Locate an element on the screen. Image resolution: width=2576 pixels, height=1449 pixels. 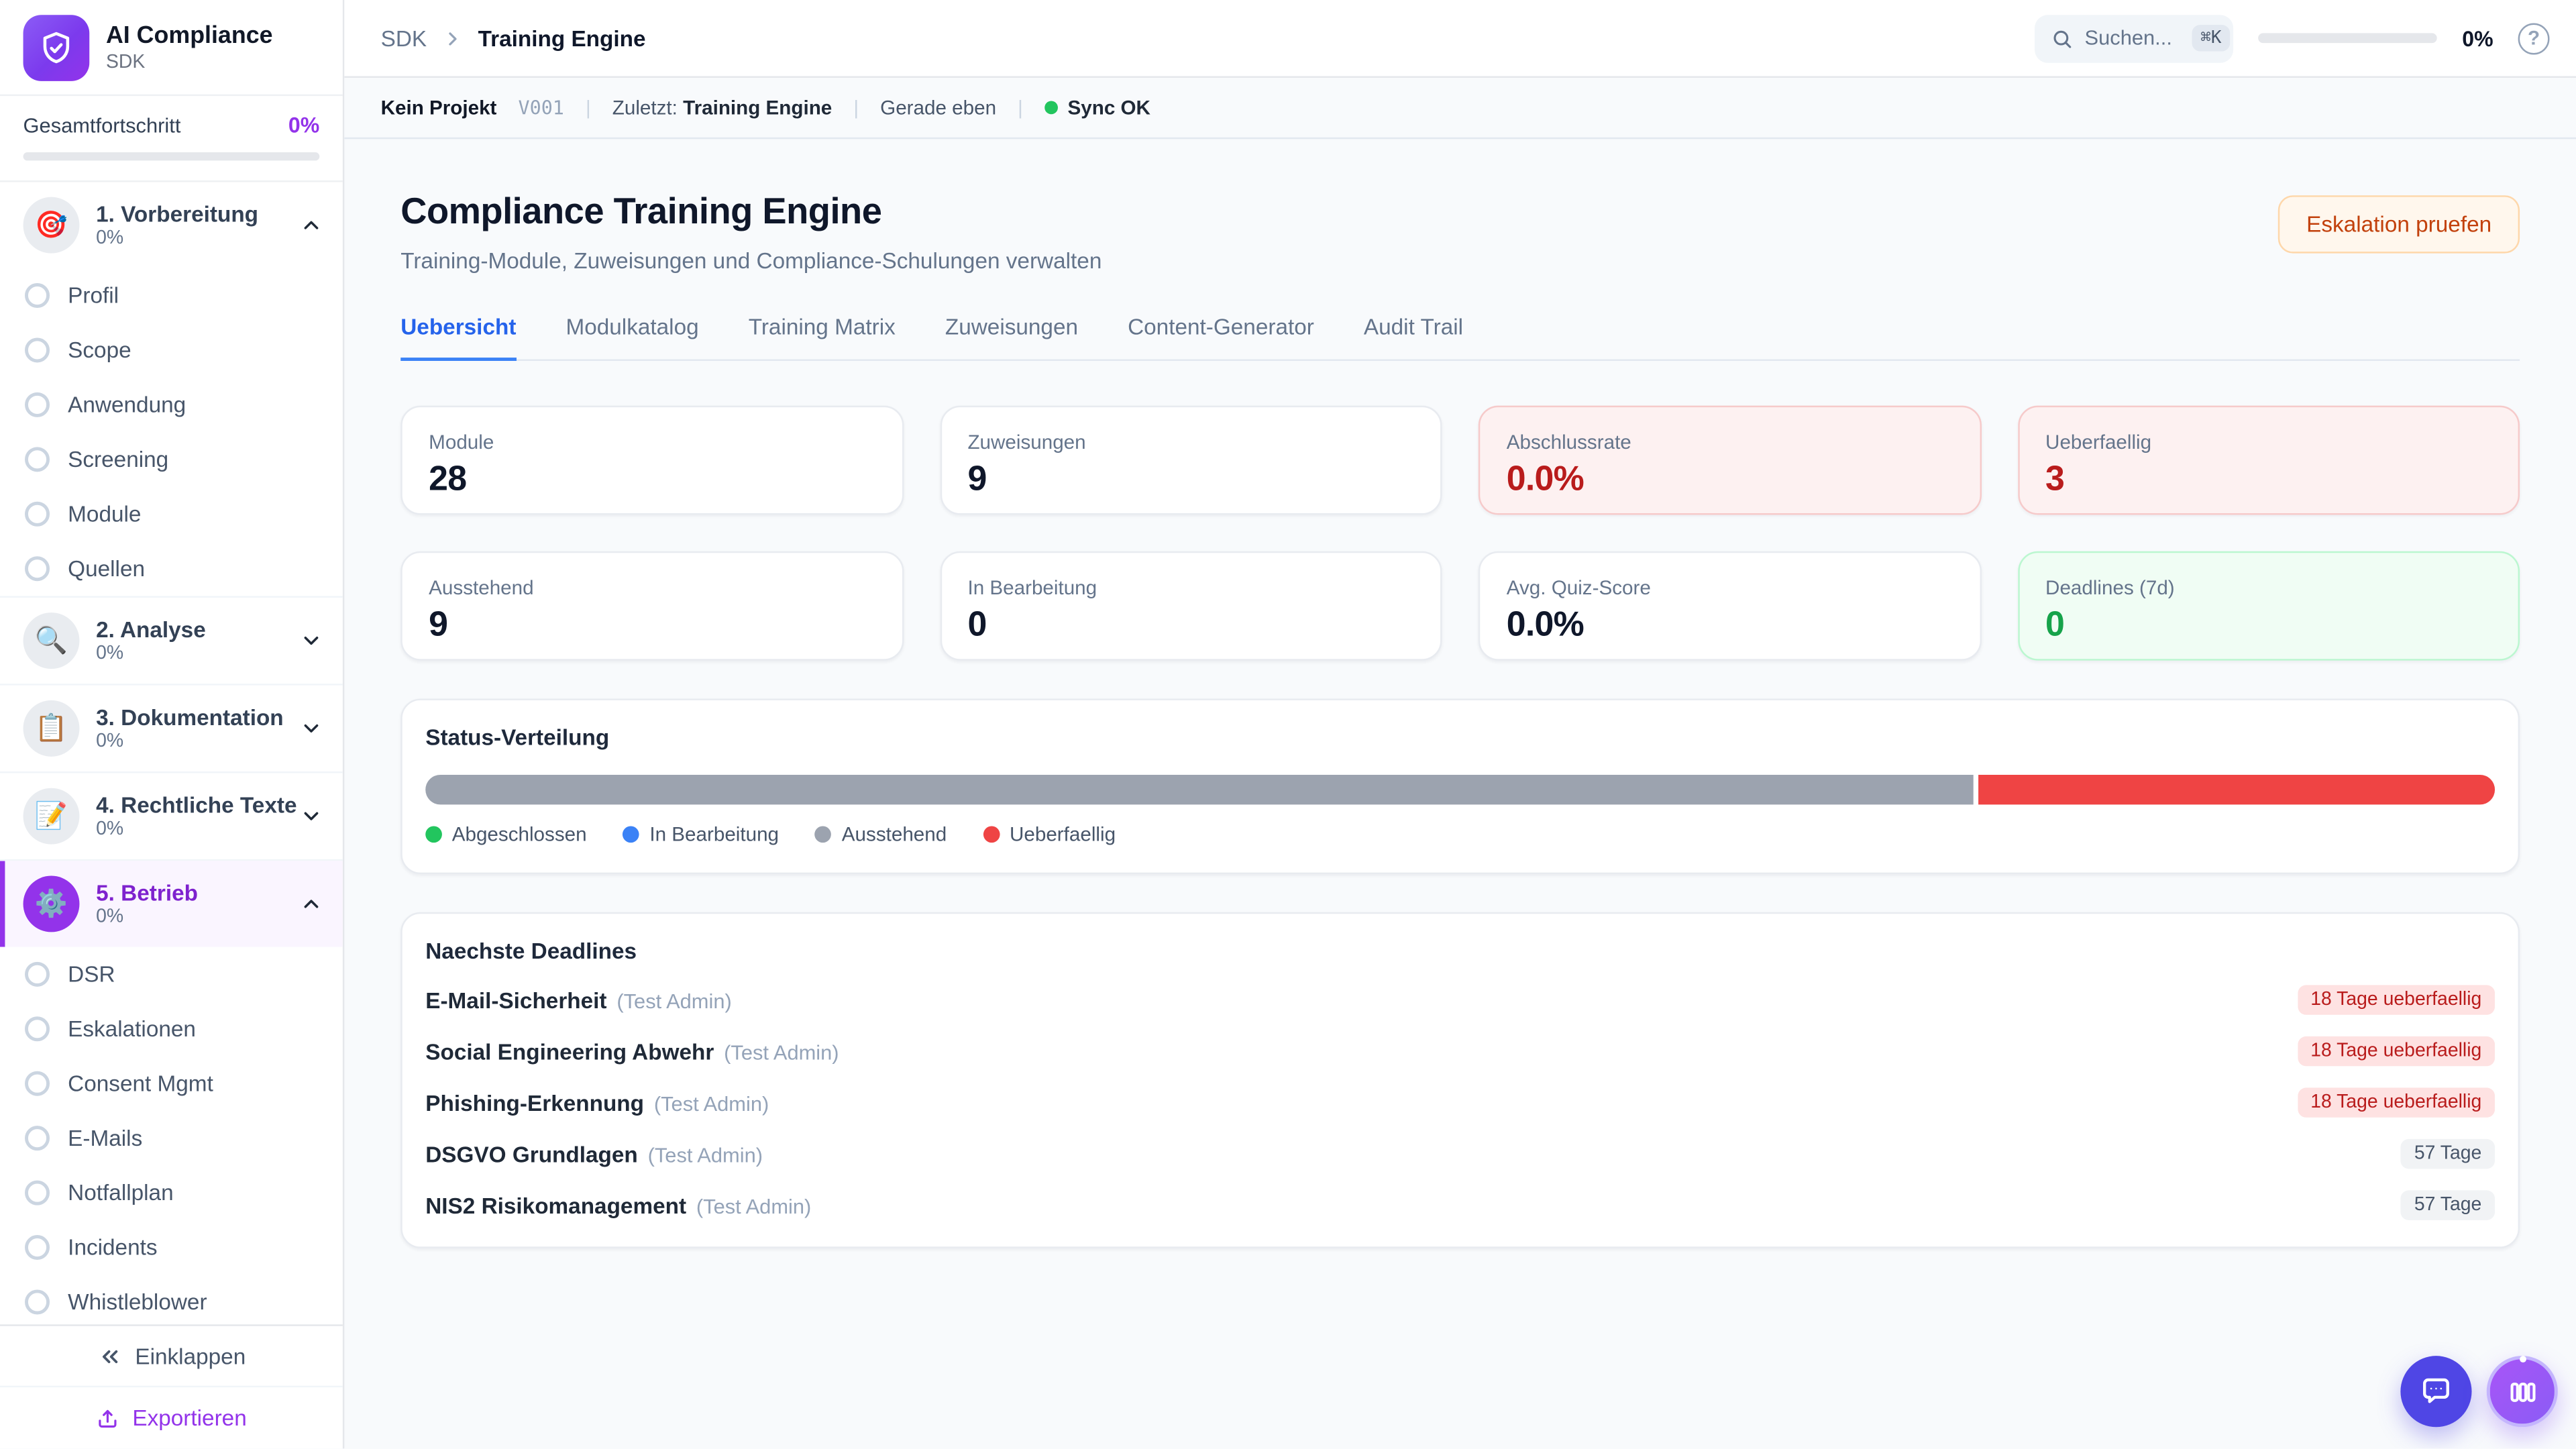
stat-label: Ueberfaellig is located at coordinates (2098, 442).